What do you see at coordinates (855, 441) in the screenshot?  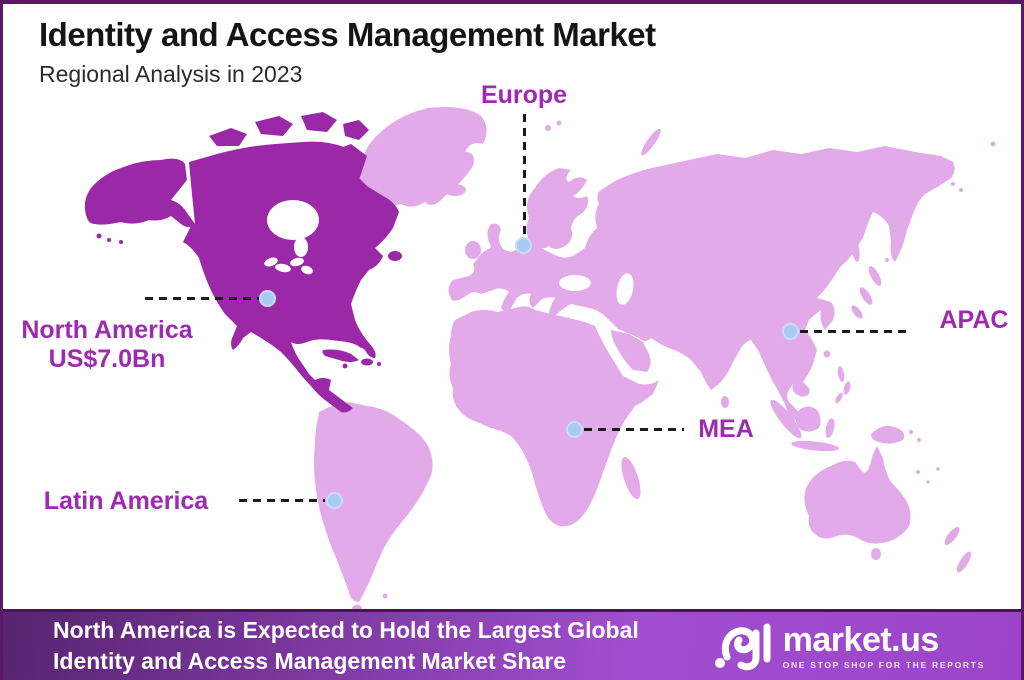 I see `region-southeast-asia-islands` at bounding box center [855, 441].